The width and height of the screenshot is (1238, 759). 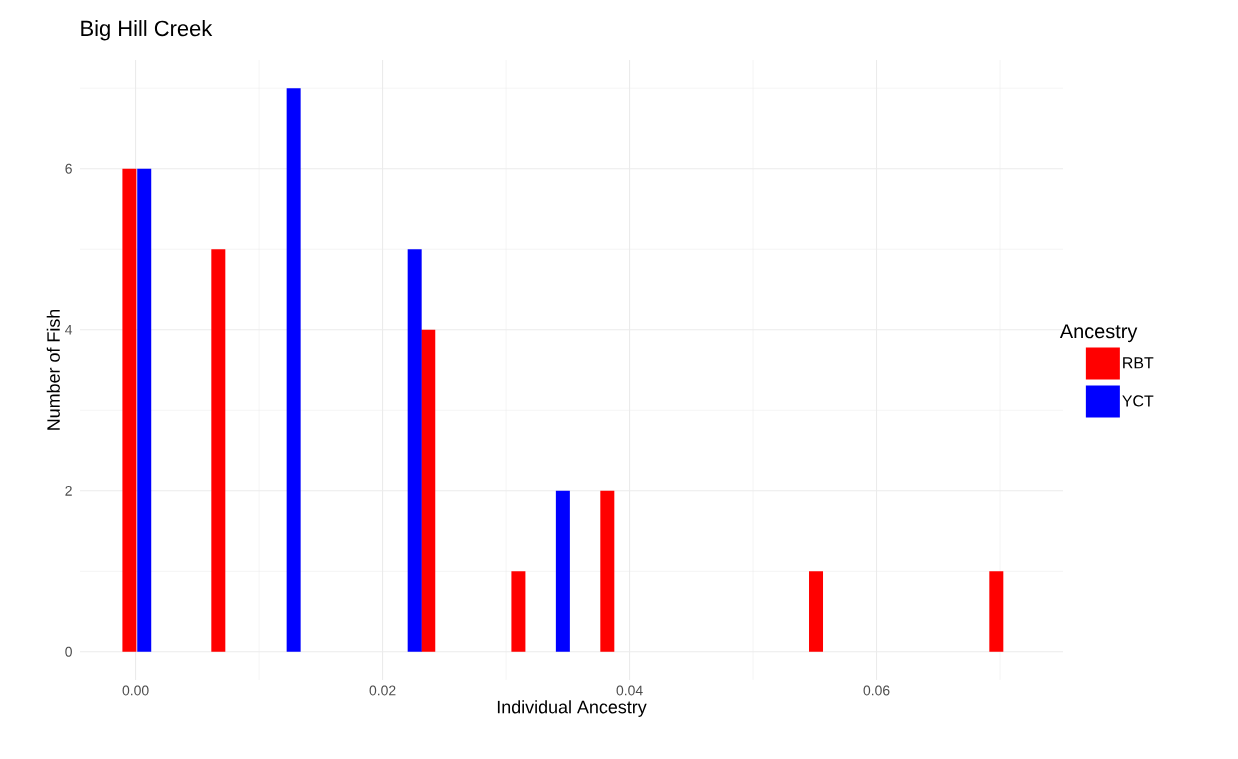 What do you see at coordinates (1098, 333) in the screenshot?
I see `legend-title: Ancestry` at bounding box center [1098, 333].